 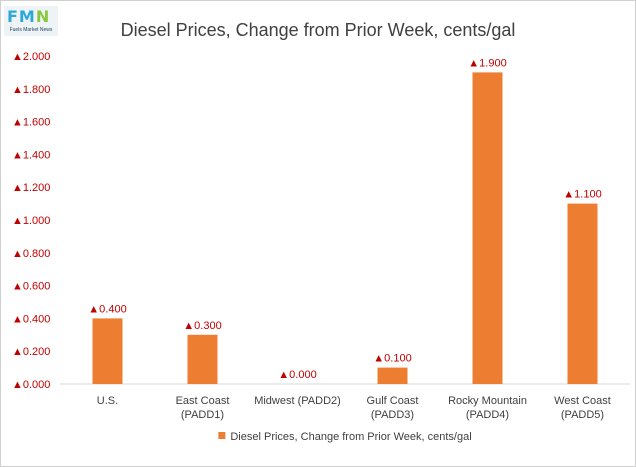 I want to click on data-label: ▲0.400, so click(x=107, y=309).